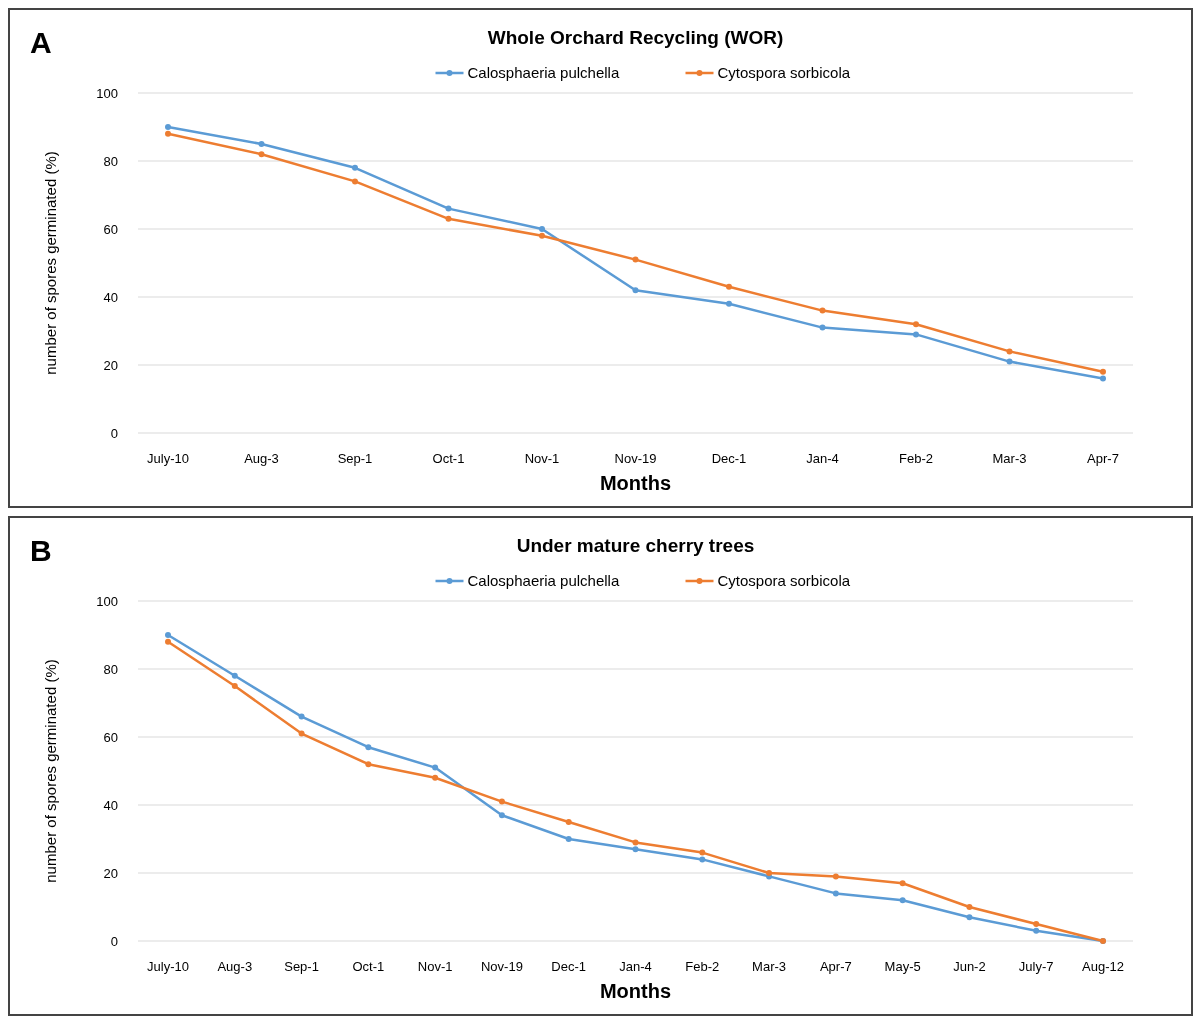 This screenshot has height=1017, width=1201. What do you see at coordinates (969, 966) in the screenshot?
I see `x-tick-label: Jun-2` at bounding box center [969, 966].